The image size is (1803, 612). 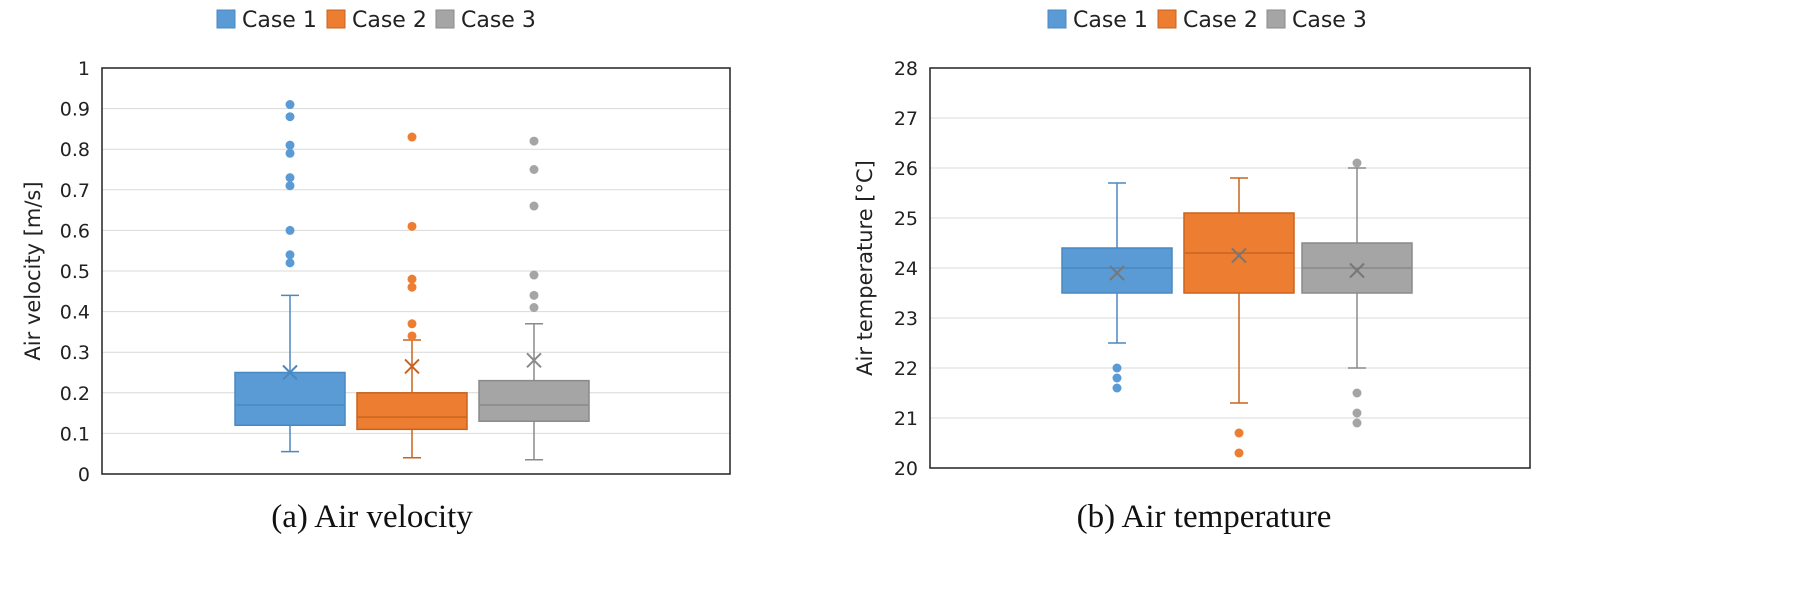 What do you see at coordinates (75, 191) in the screenshot?
I see `y-tick-label: 0.7` at bounding box center [75, 191].